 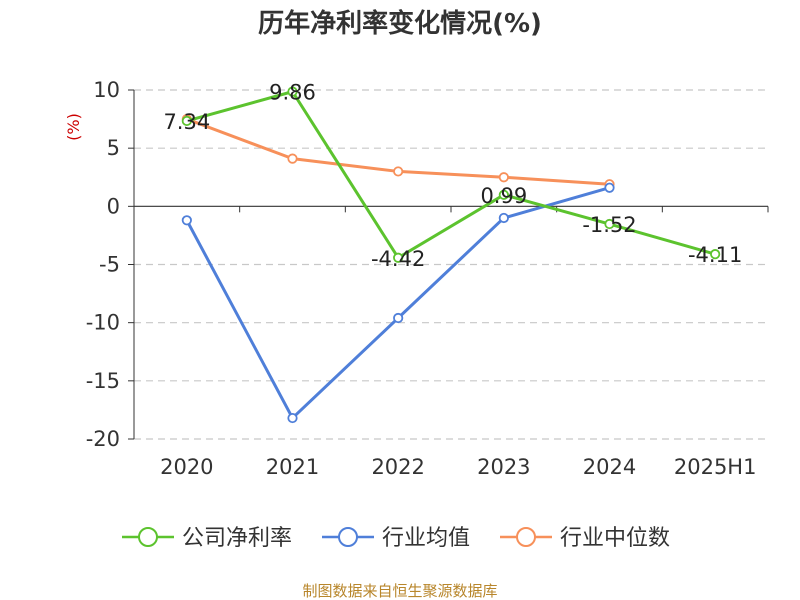 I want to click on legend: 公司净利率 行业均值 行业中位数, so click(x=396, y=538).